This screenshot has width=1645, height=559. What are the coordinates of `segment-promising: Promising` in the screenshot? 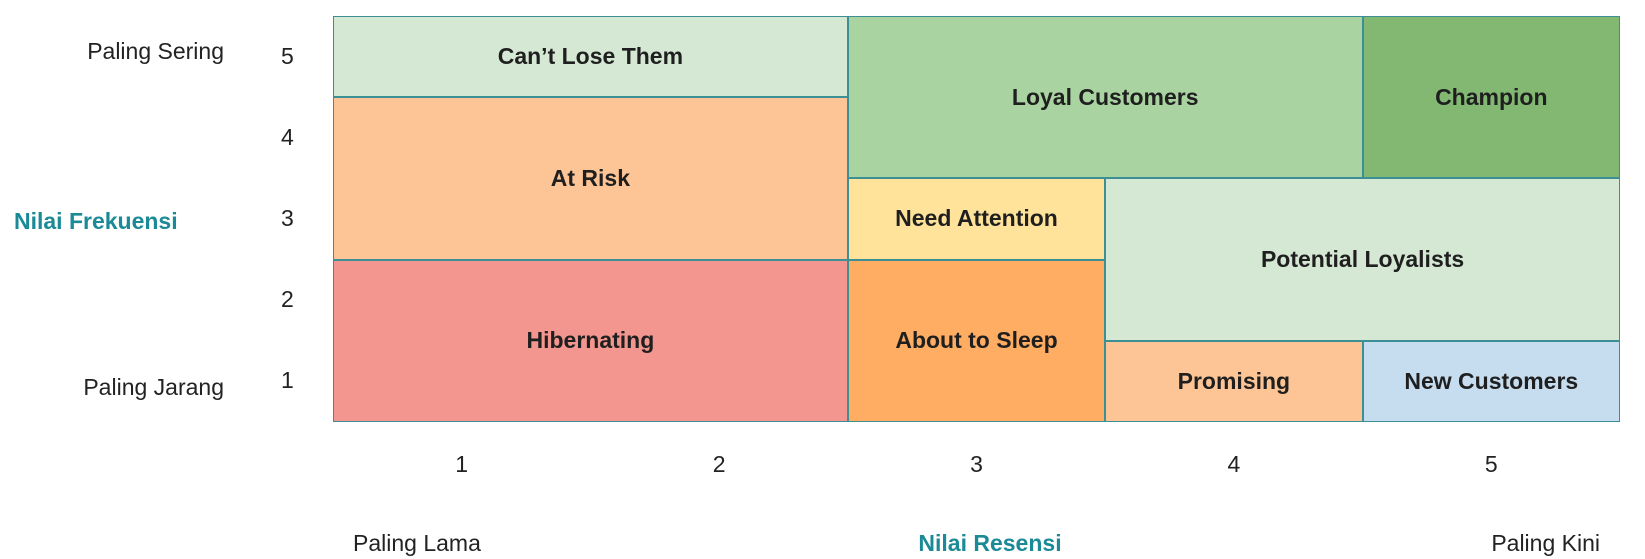 It's located at (1234, 381).